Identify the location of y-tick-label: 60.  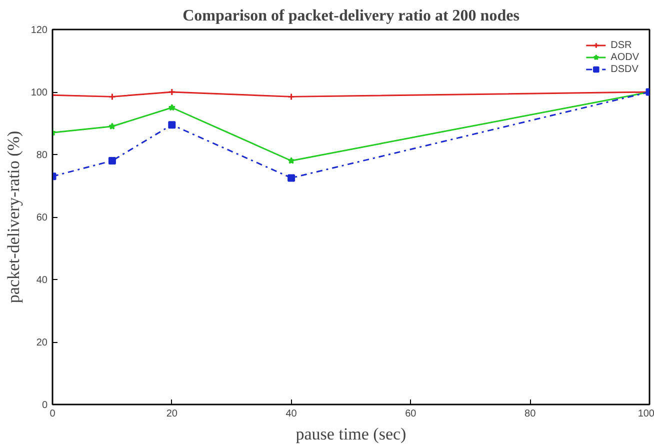
(42, 218).